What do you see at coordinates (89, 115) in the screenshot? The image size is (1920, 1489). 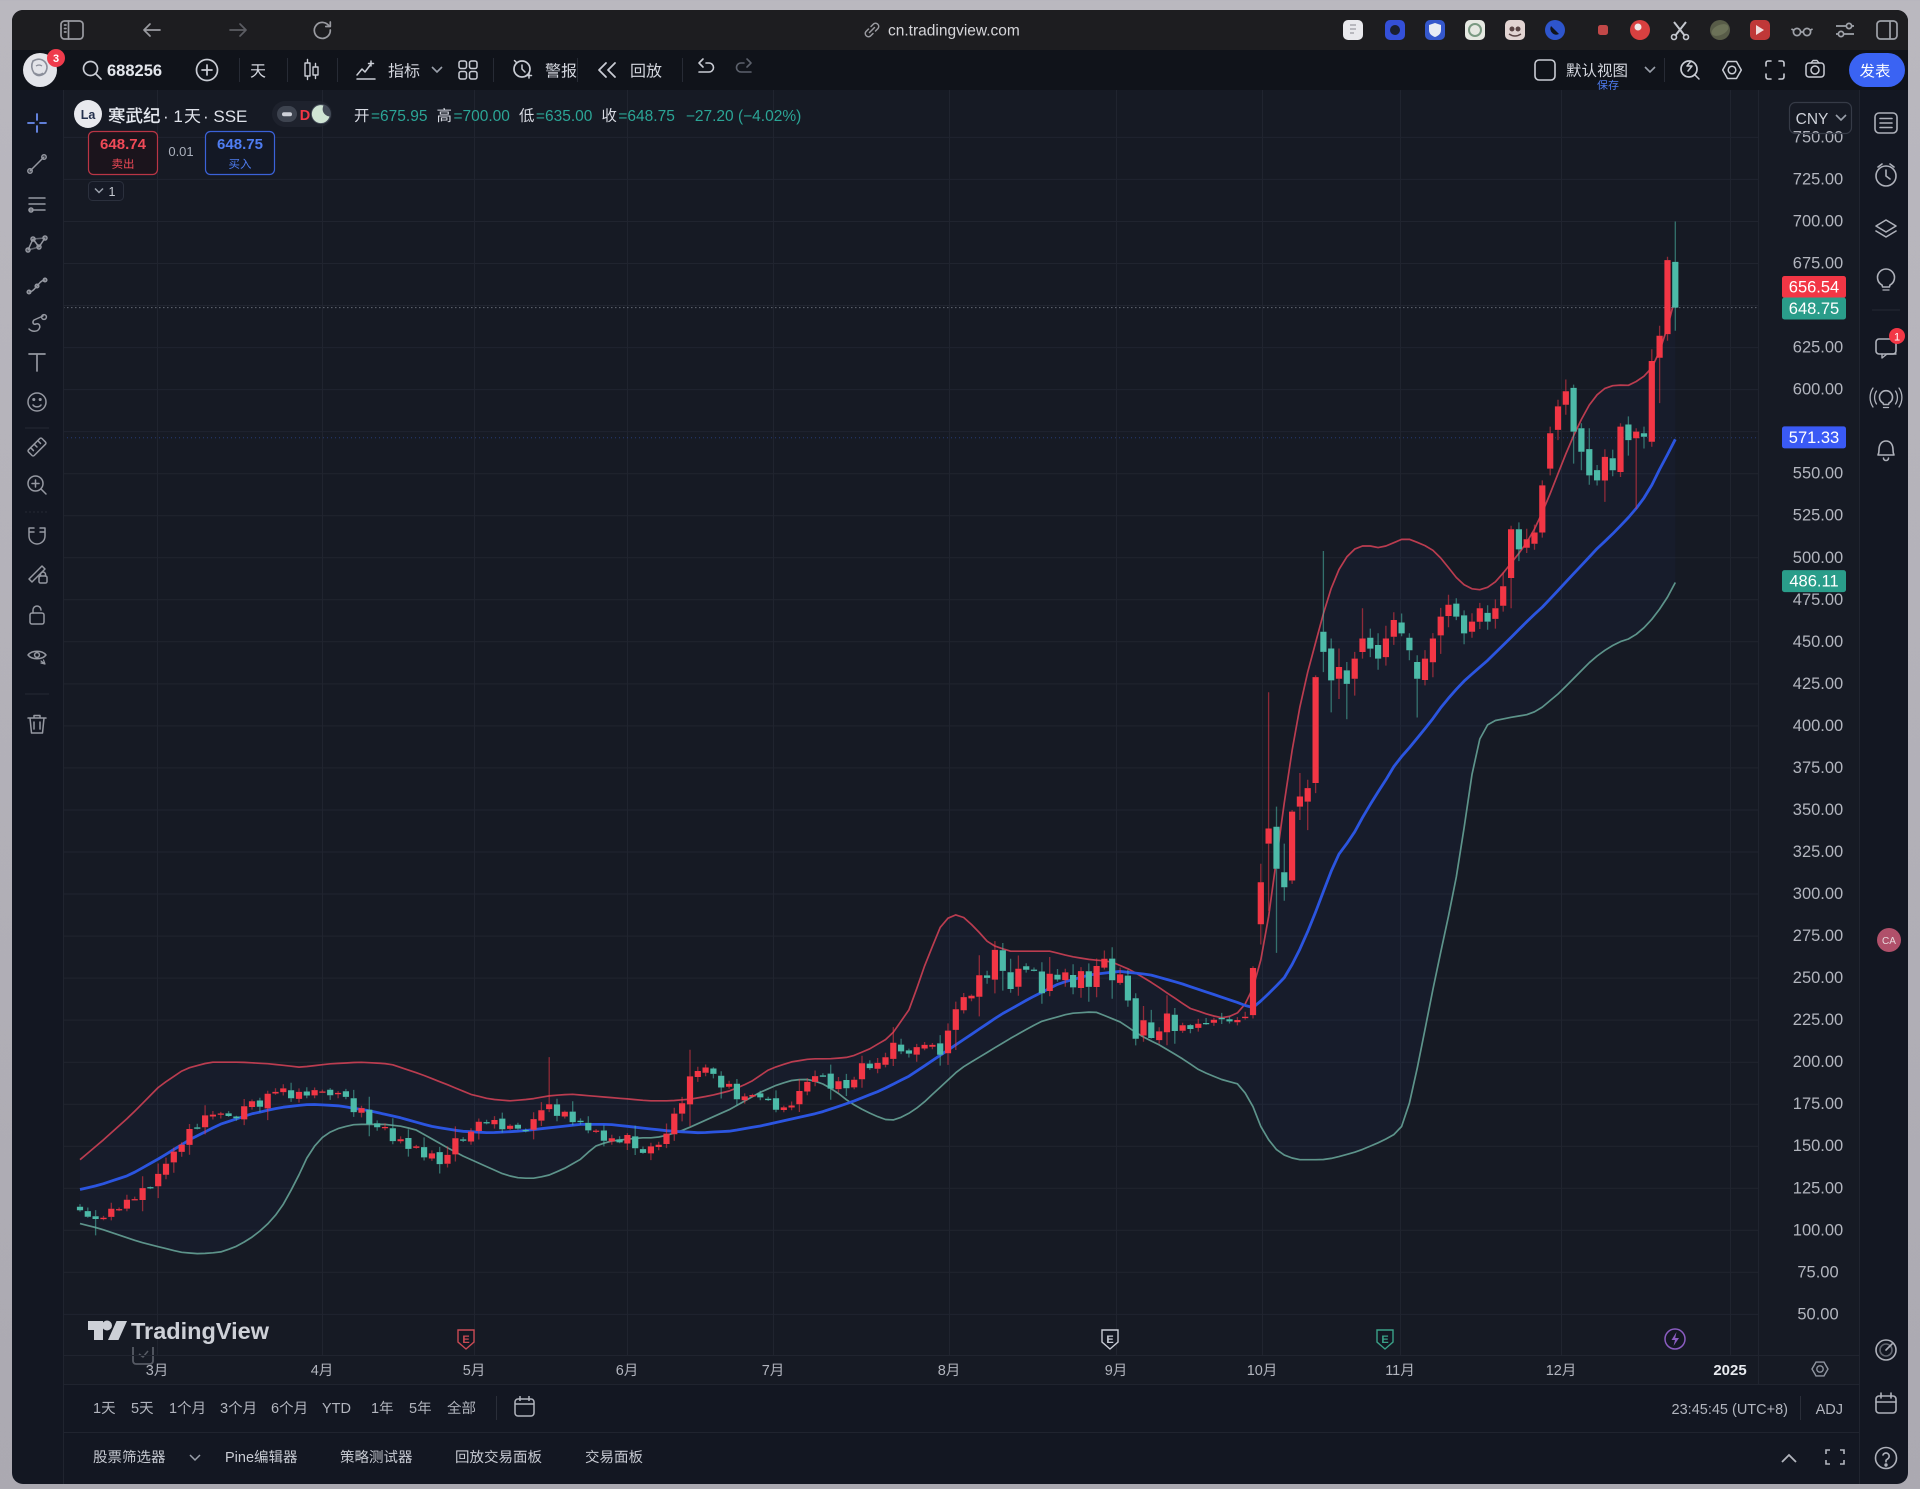 I see `svg-text: La` at bounding box center [89, 115].